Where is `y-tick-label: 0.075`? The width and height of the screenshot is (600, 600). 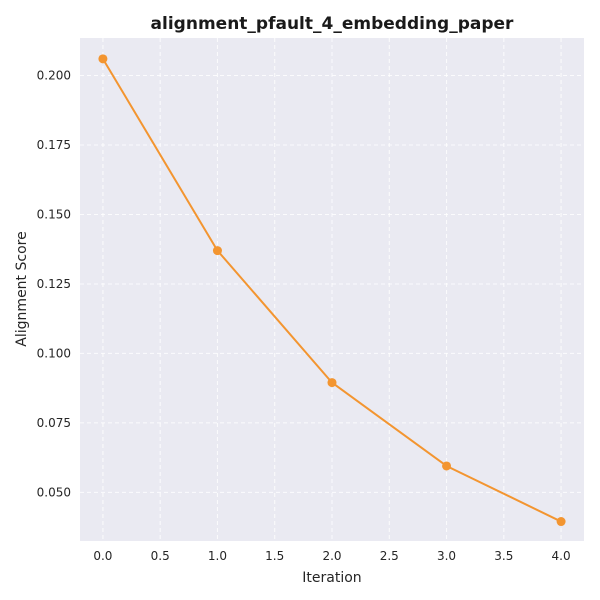 y-tick-label: 0.075 is located at coordinates (54, 423).